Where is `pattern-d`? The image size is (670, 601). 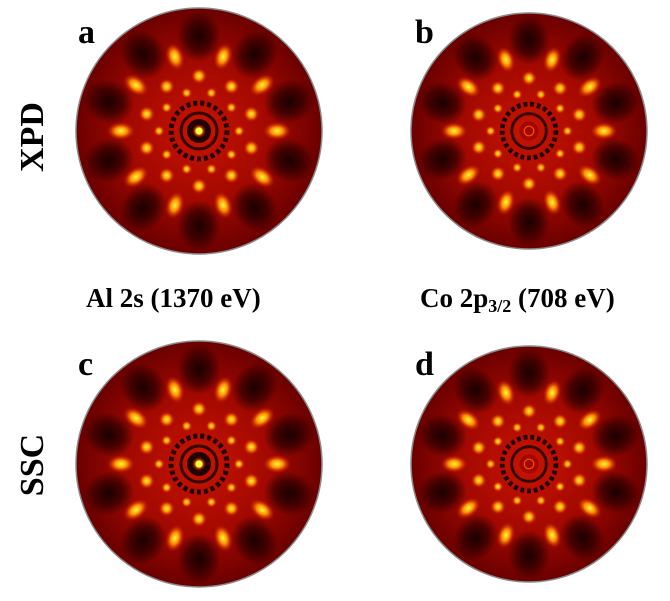 pattern-d is located at coordinates (529, 464).